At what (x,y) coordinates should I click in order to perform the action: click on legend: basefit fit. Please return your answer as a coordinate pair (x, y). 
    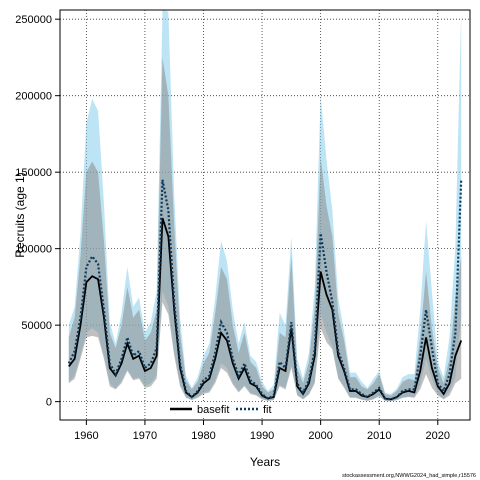
    Looking at the image, I should click on (226, 410).